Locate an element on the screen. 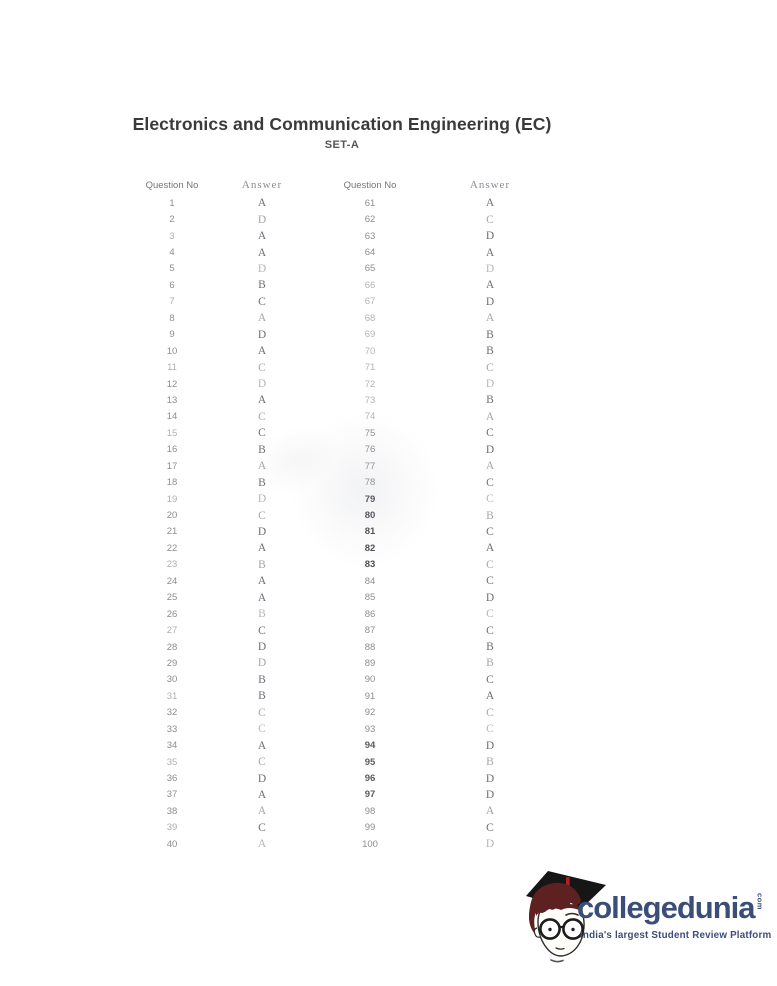 The height and width of the screenshot is (986, 777). table-row: 38 A 98 A is located at coordinates (340, 811).